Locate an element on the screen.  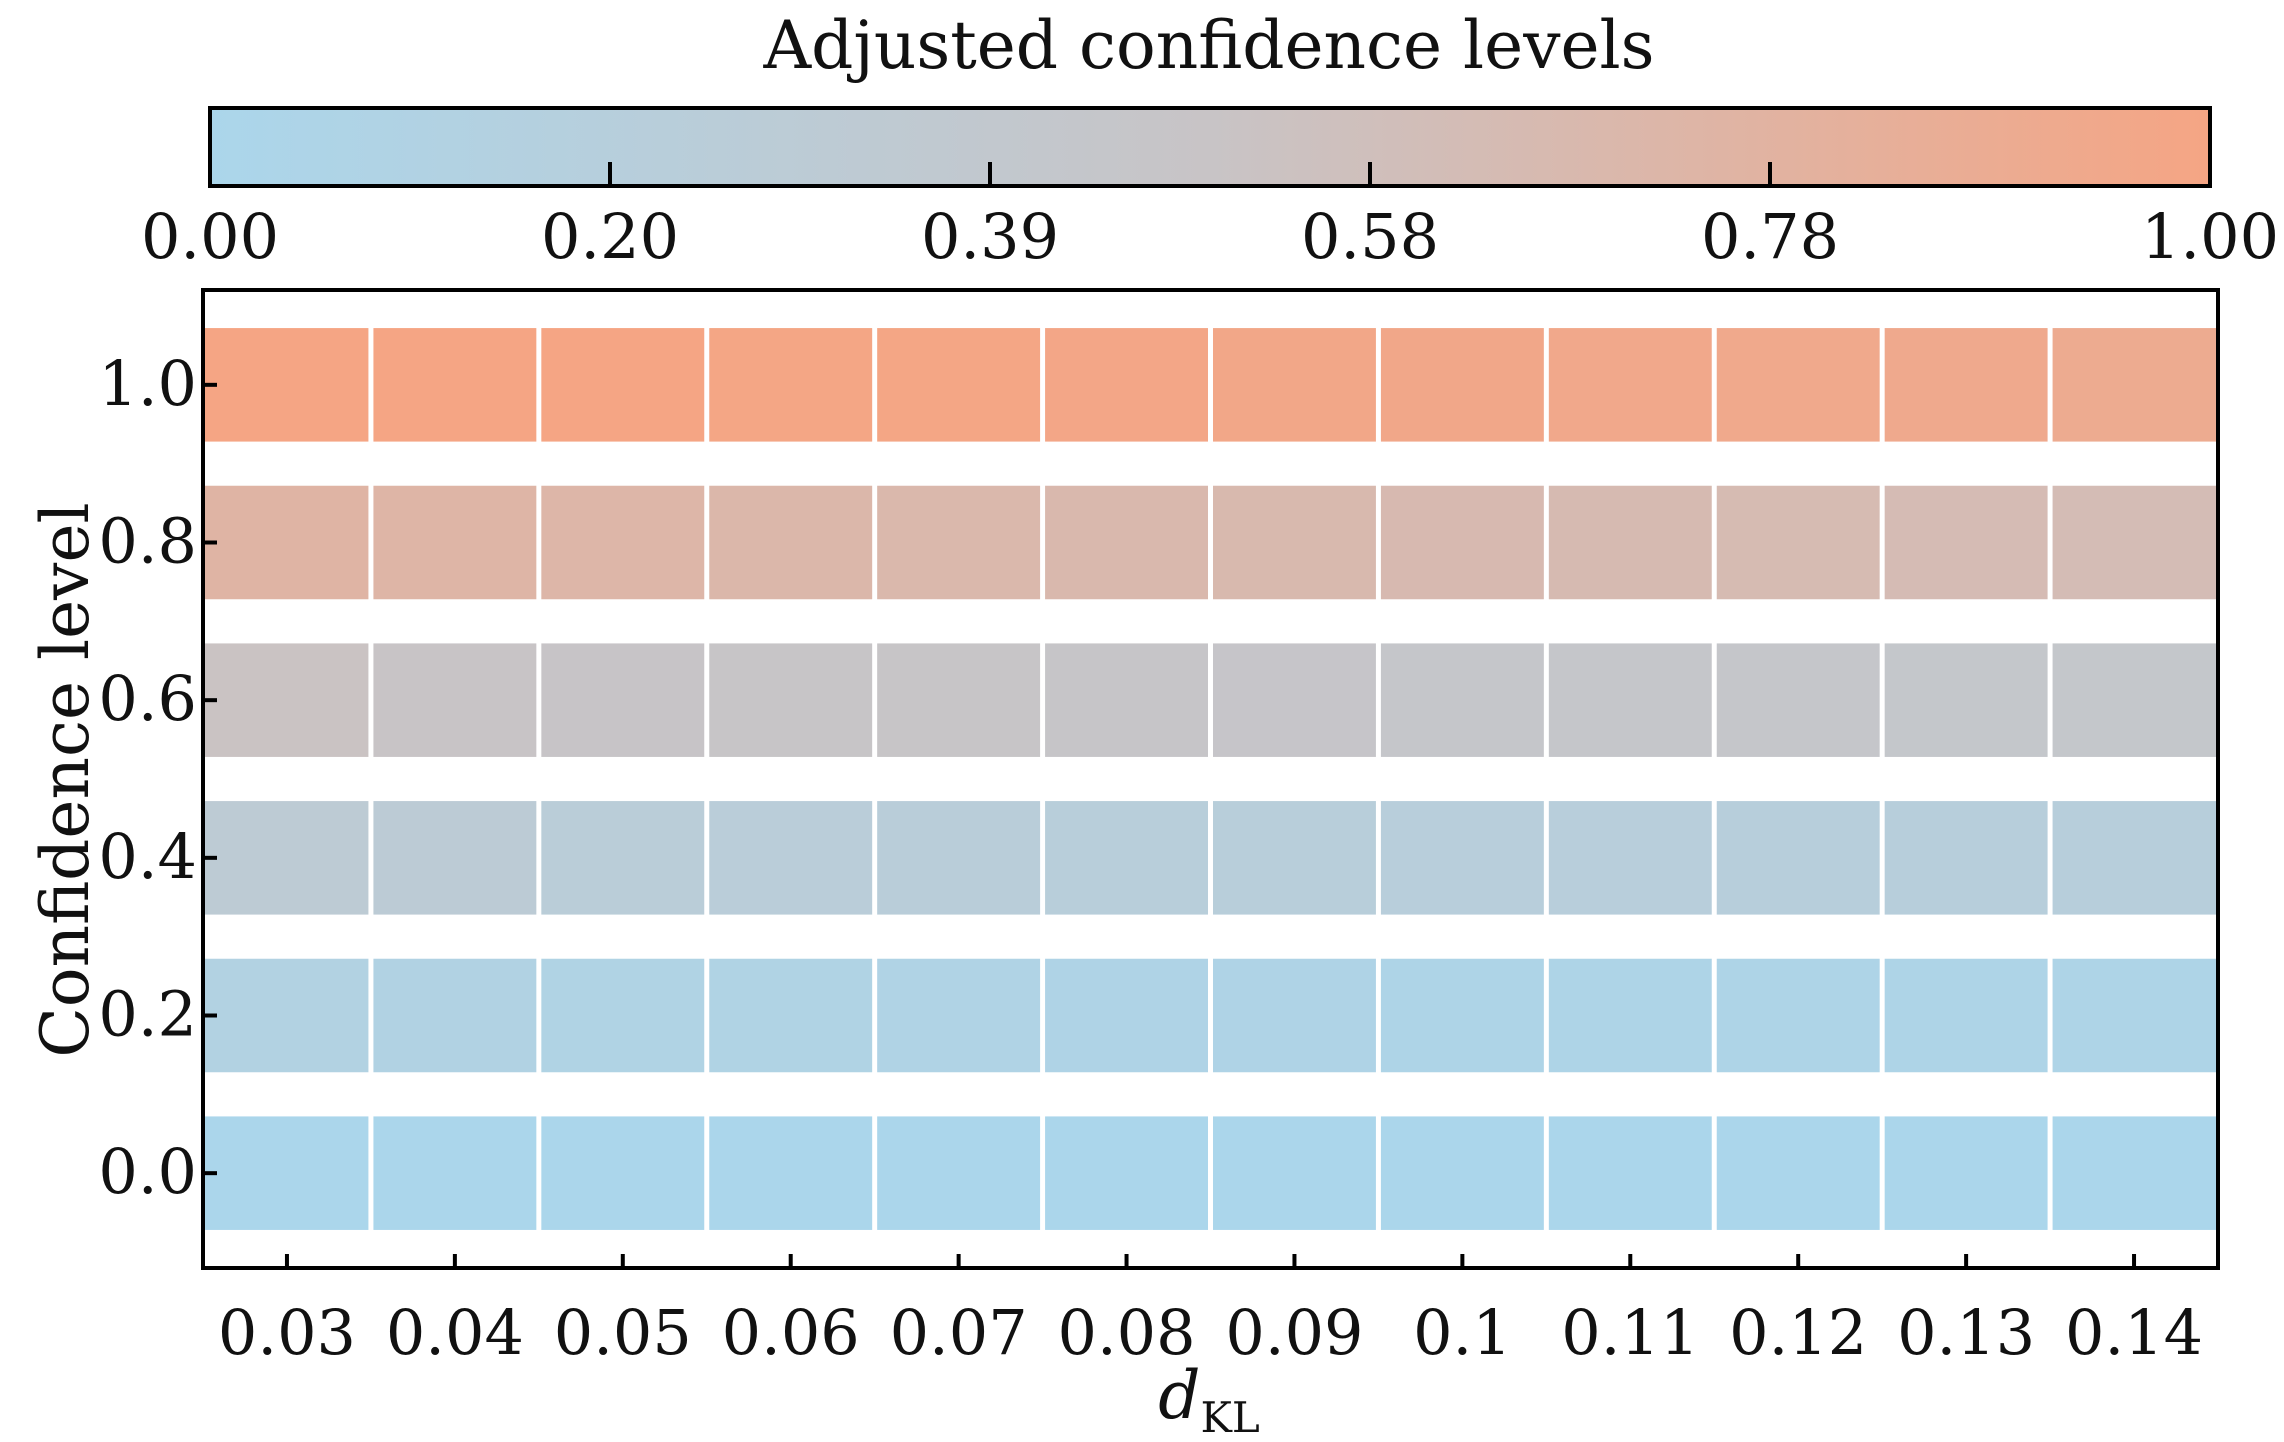
x-tick-label: 0.11 is located at coordinates (1630, 1332).